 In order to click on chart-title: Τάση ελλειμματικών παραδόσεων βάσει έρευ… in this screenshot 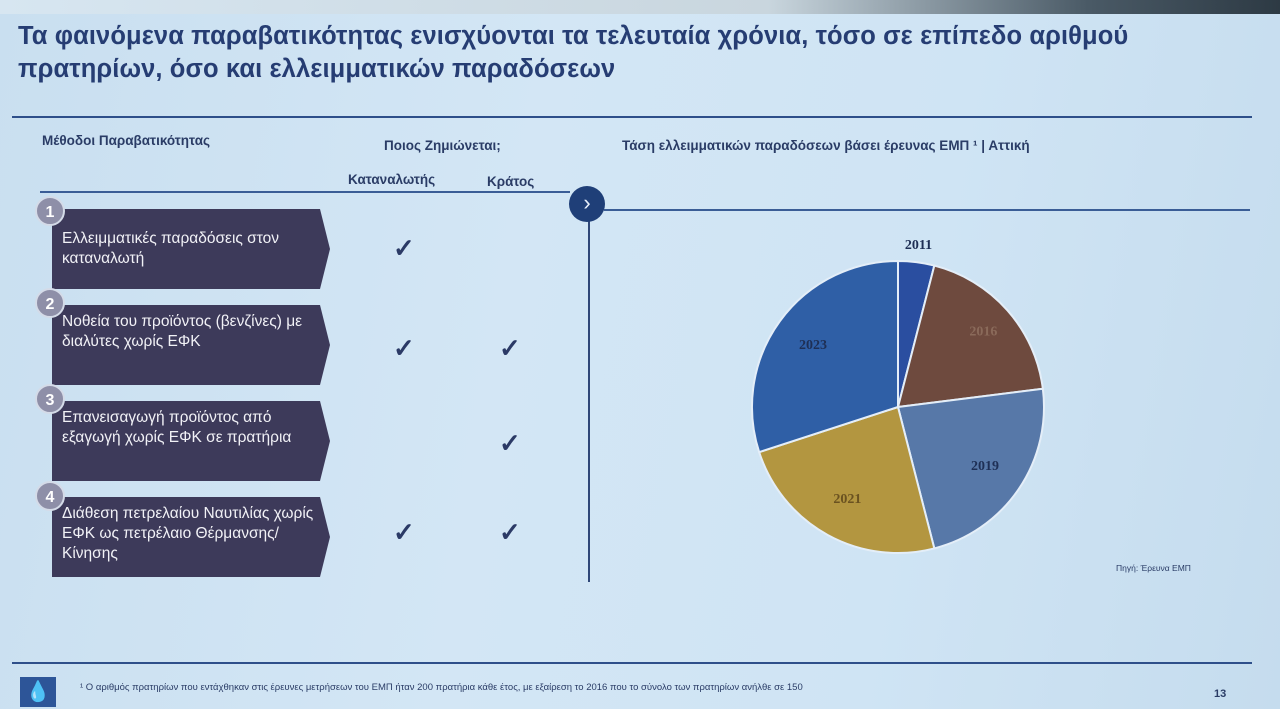, I will do `click(826, 145)`.